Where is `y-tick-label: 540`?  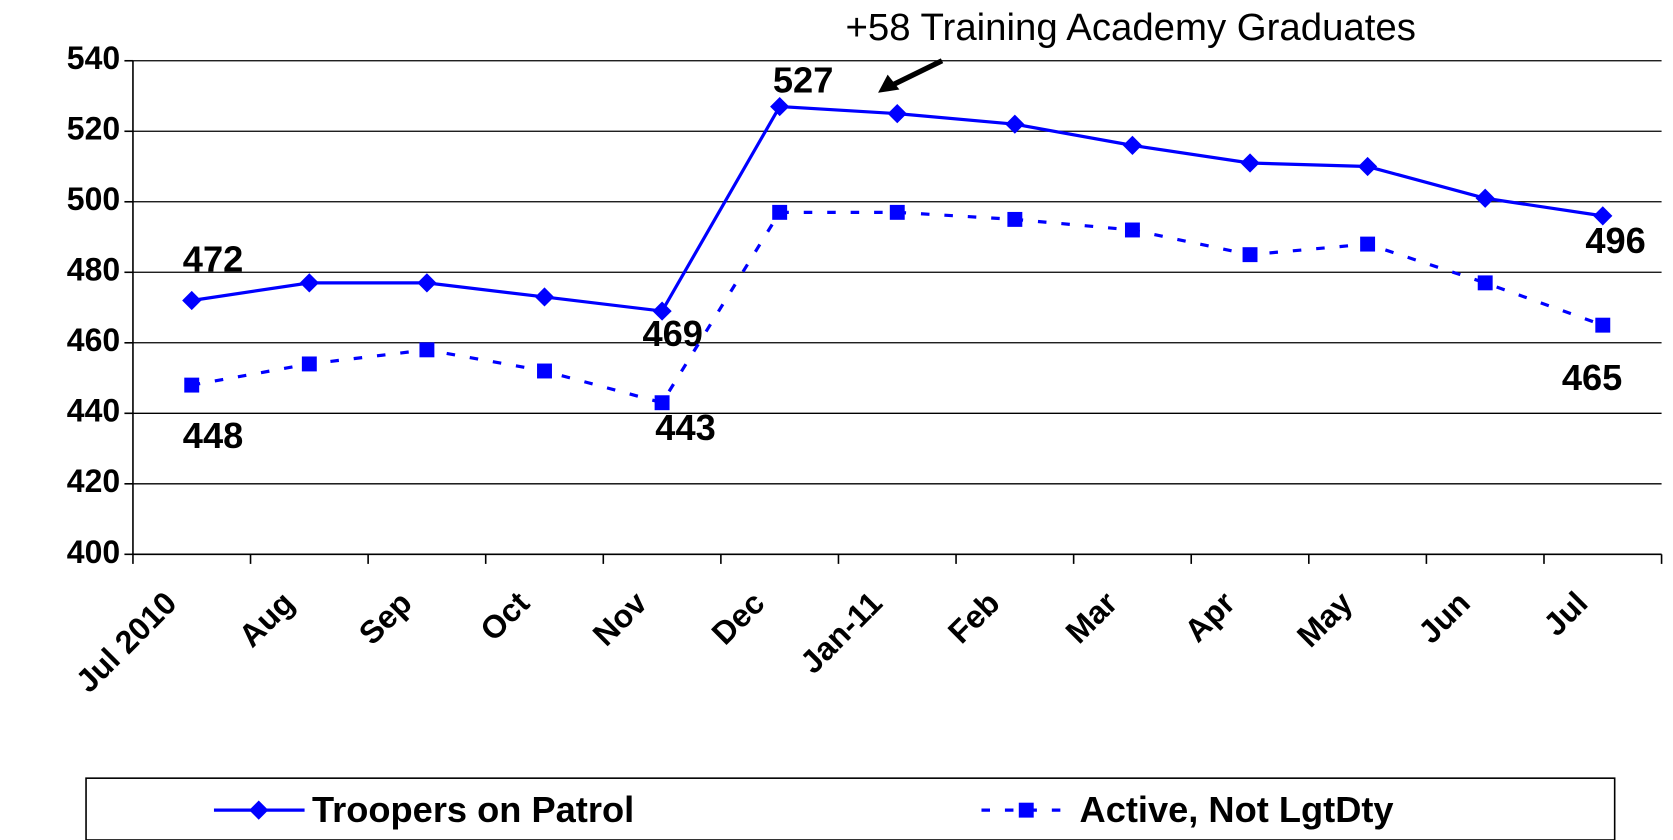
y-tick-label: 540 is located at coordinates (93, 58).